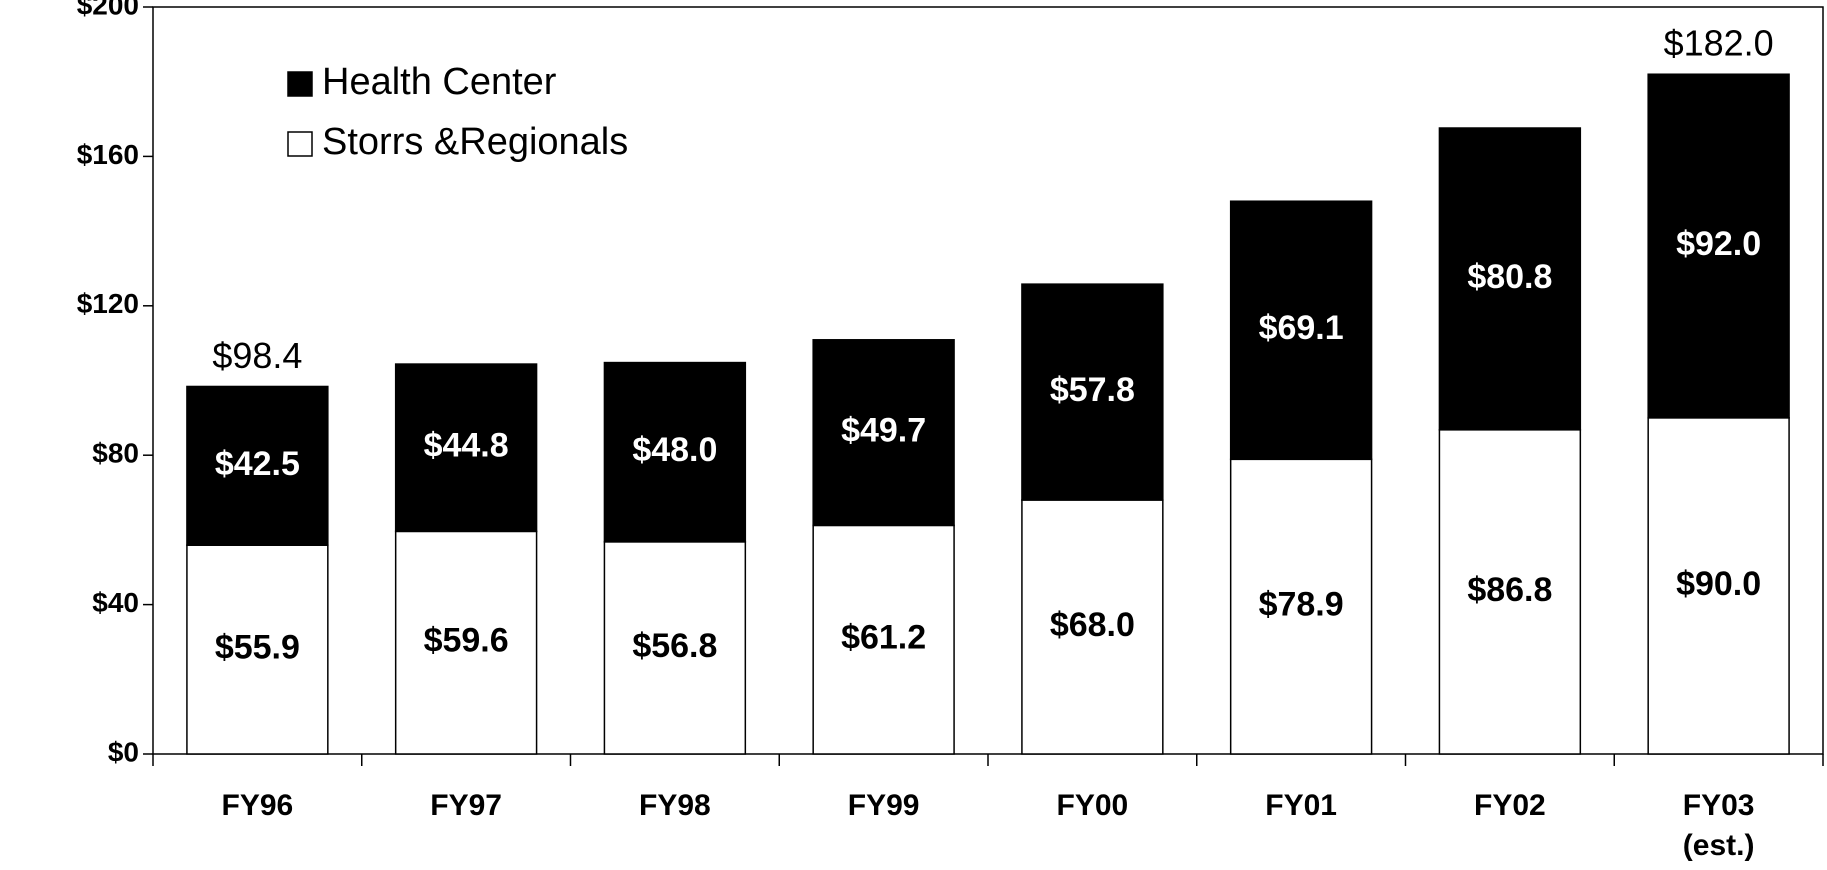  I want to click on data-label: $55.9, so click(257, 648).